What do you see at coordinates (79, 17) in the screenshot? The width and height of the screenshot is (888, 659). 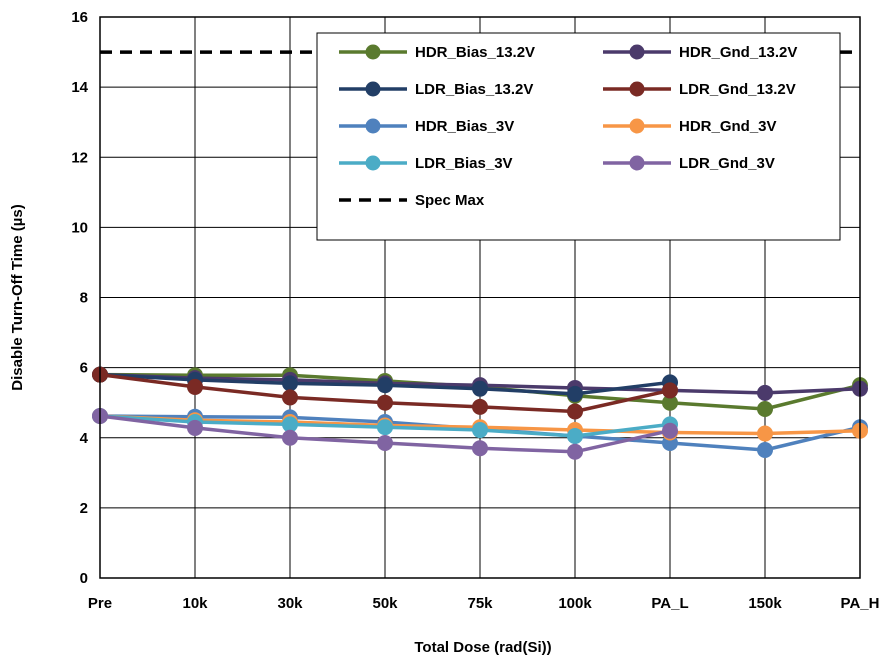 I see `y-tick-label: 16` at bounding box center [79, 17].